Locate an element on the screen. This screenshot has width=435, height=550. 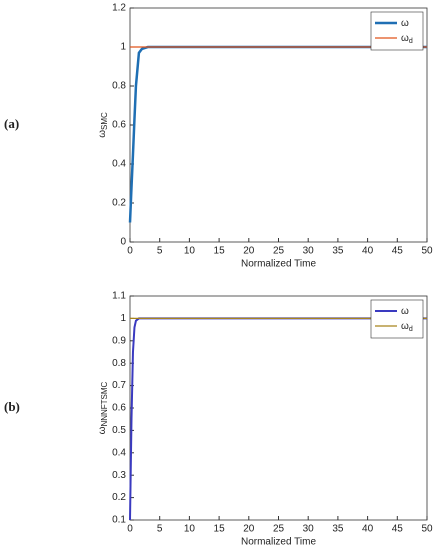
y-tick-label: 0.1 is located at coordinates (119, 520).